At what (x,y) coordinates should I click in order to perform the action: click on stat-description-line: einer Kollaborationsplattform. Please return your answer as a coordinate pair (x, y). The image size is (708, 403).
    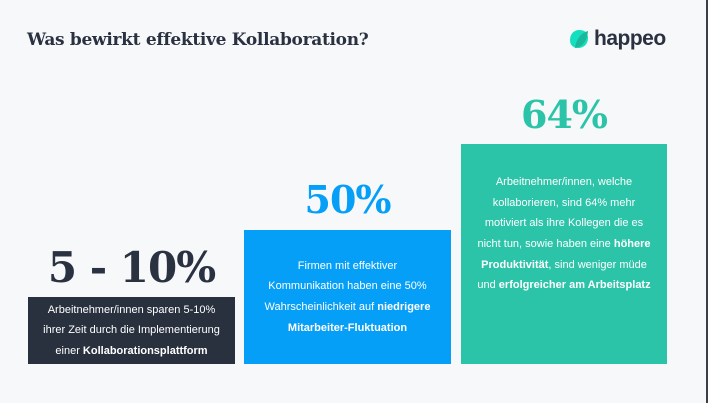
    Looking at the image, I should click on (131, 351).